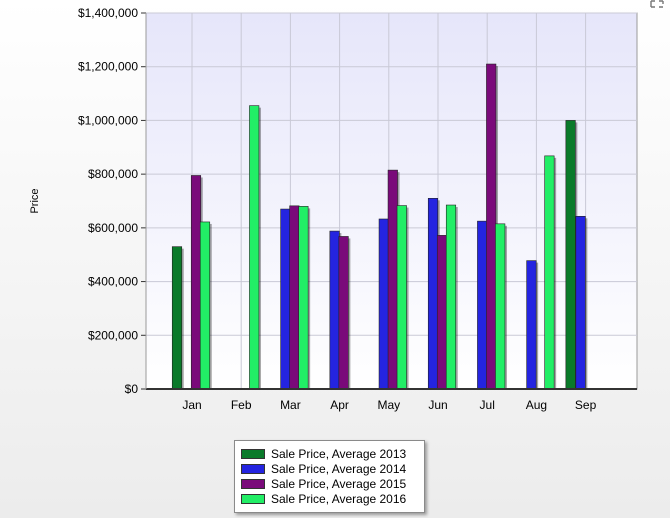 The width and height of the screenshot is (670, 518). Describe the element at coordinates (191, 405) in the screenshot. I see `x-tick-label: Jan` at that location.